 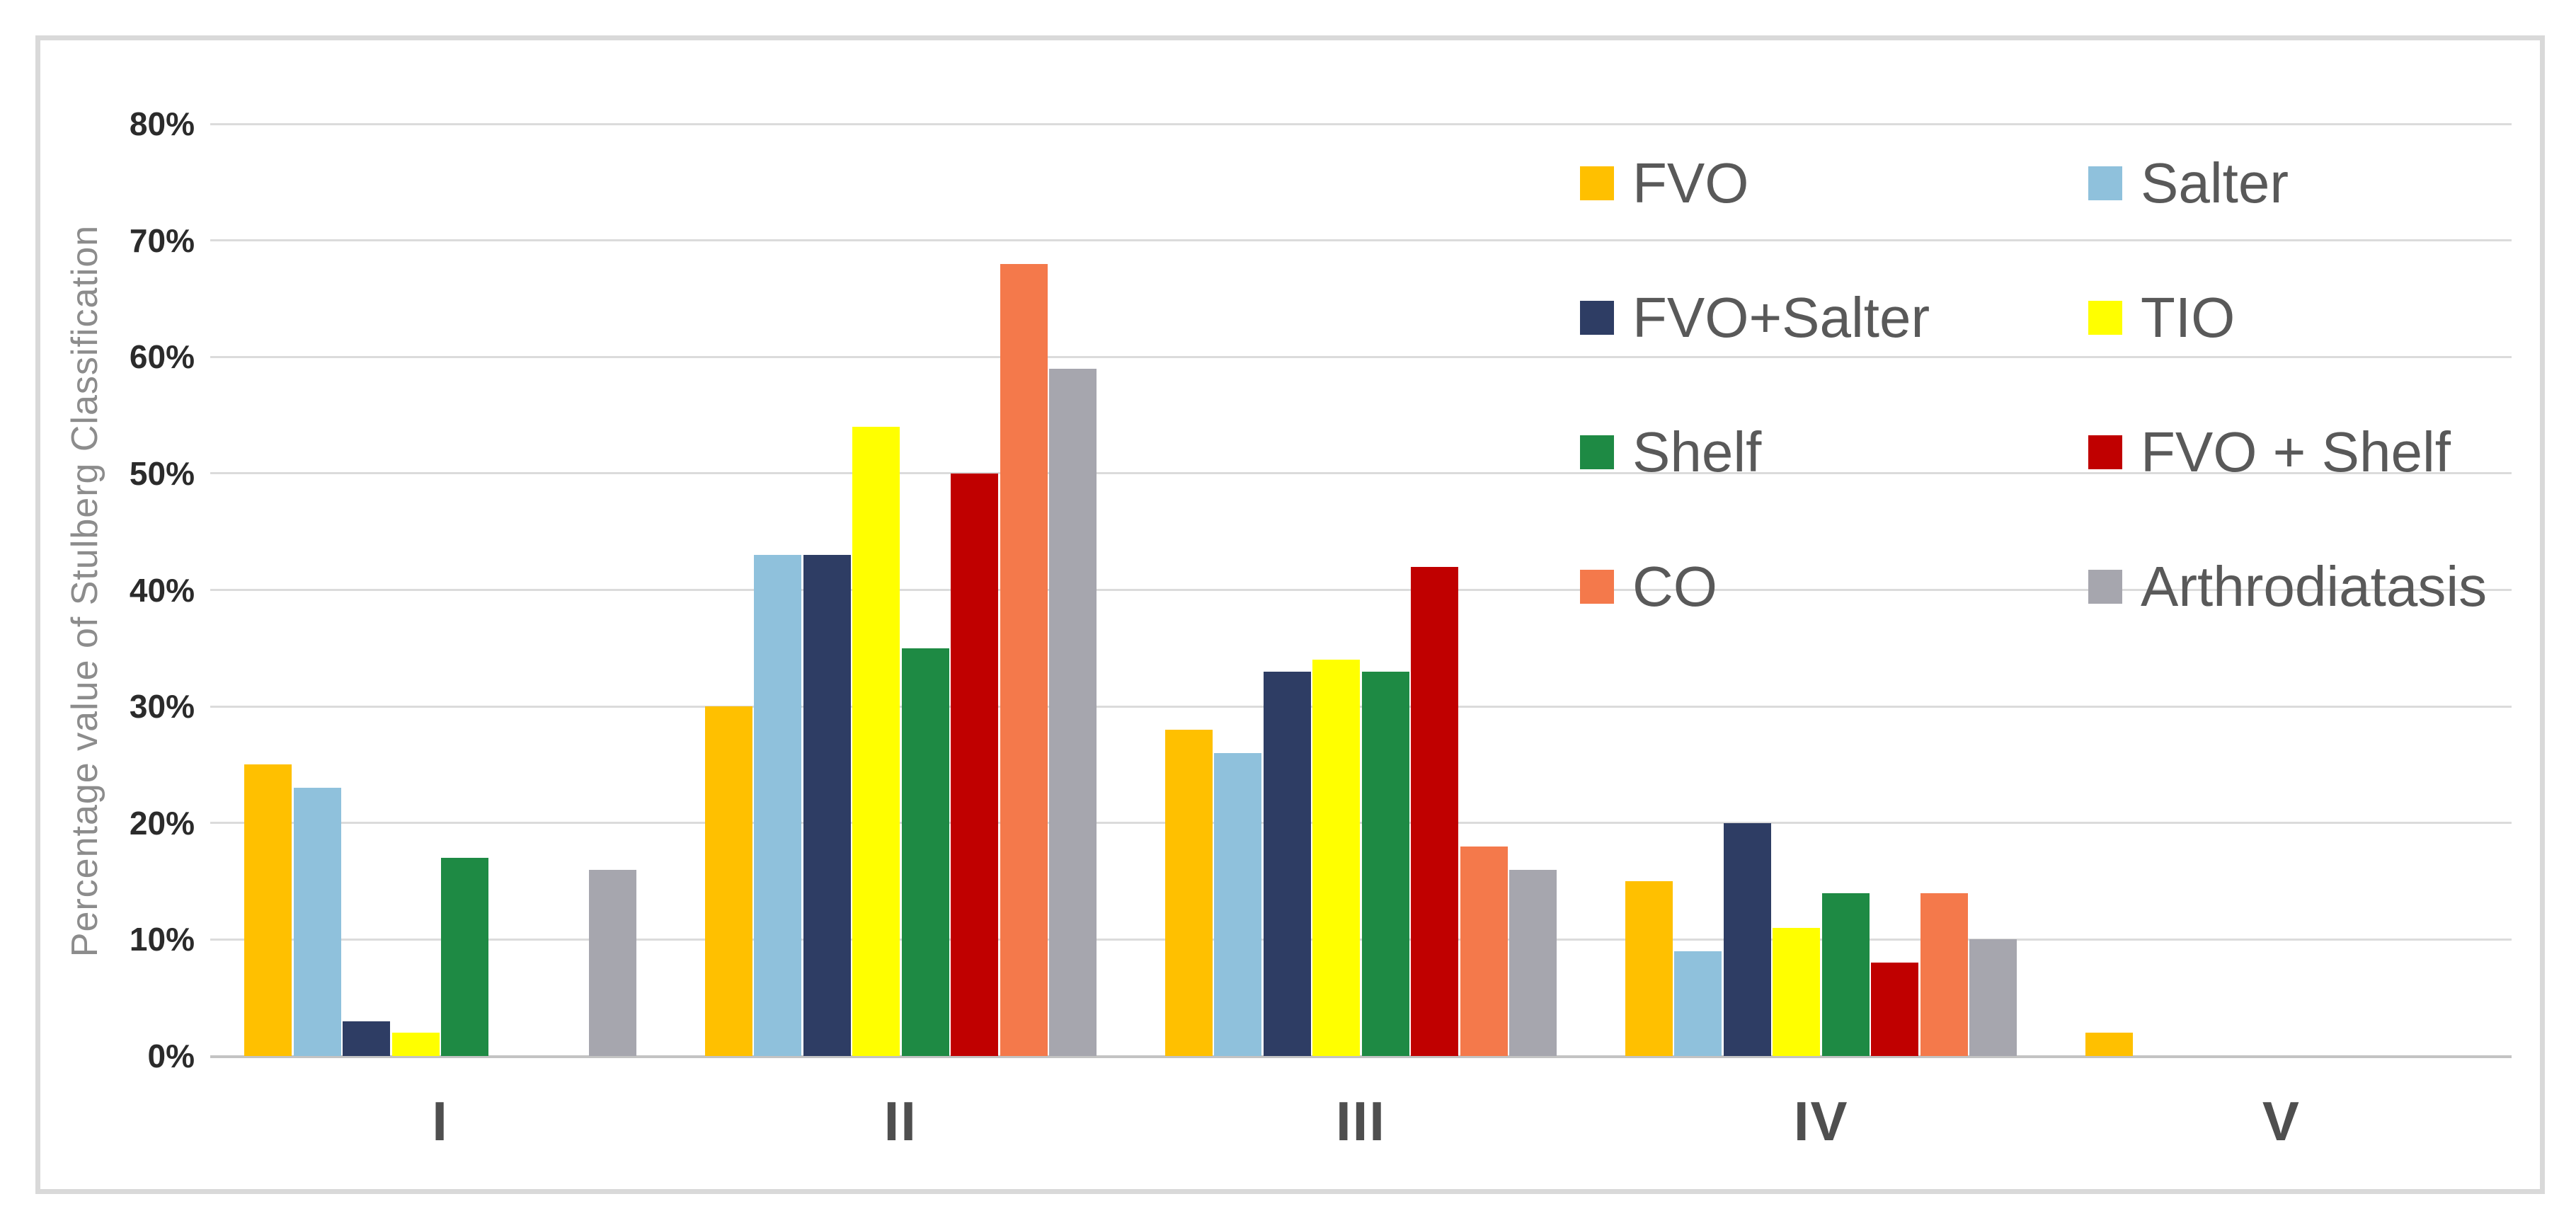 I want to click on legend-label-FVO+Salter: FVO+Salter, so click(x=1781, y=317).